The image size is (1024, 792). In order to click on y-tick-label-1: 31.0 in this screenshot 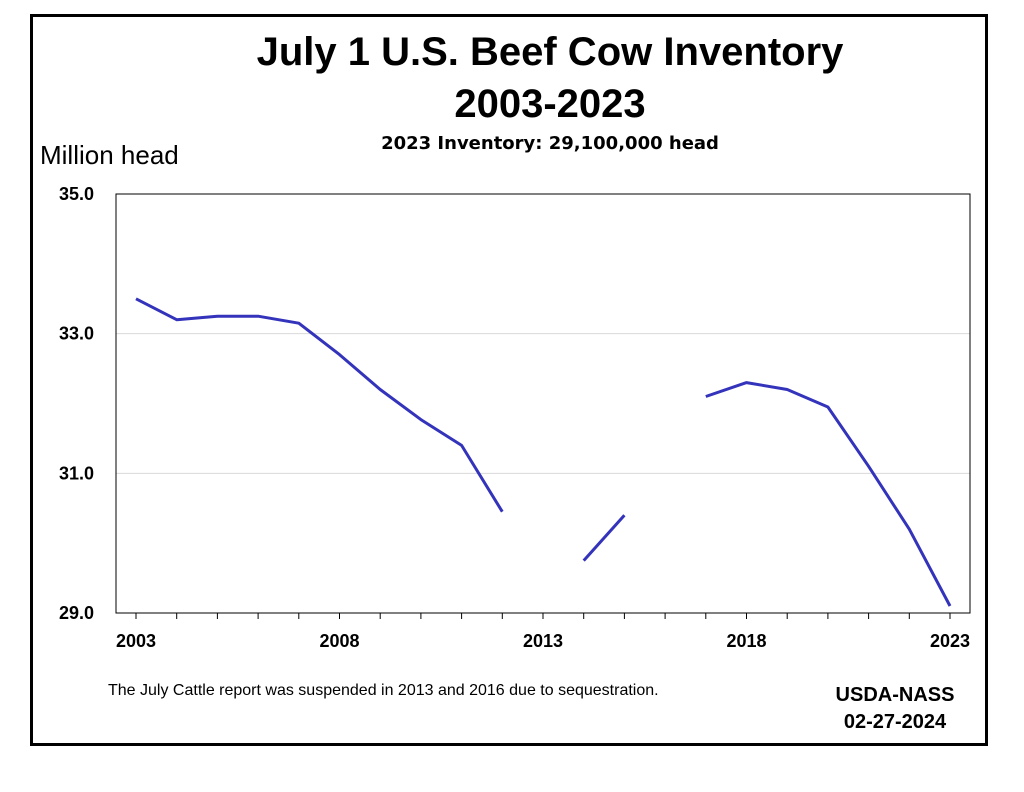, I will do `click(76, 473)`.